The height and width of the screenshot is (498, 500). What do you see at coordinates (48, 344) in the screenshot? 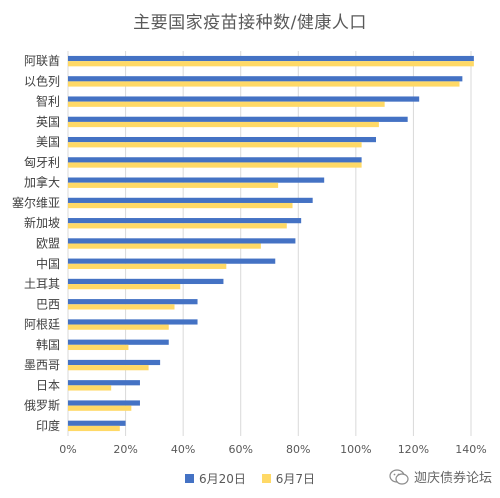
I see `y-category-label: 韩国` at bounding box center [48, 344].